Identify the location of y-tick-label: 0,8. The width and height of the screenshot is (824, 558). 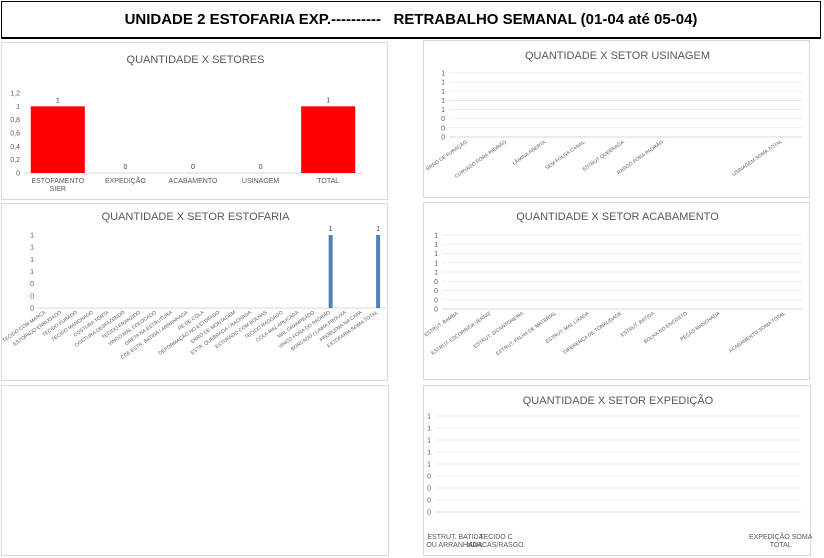
(15, 120).